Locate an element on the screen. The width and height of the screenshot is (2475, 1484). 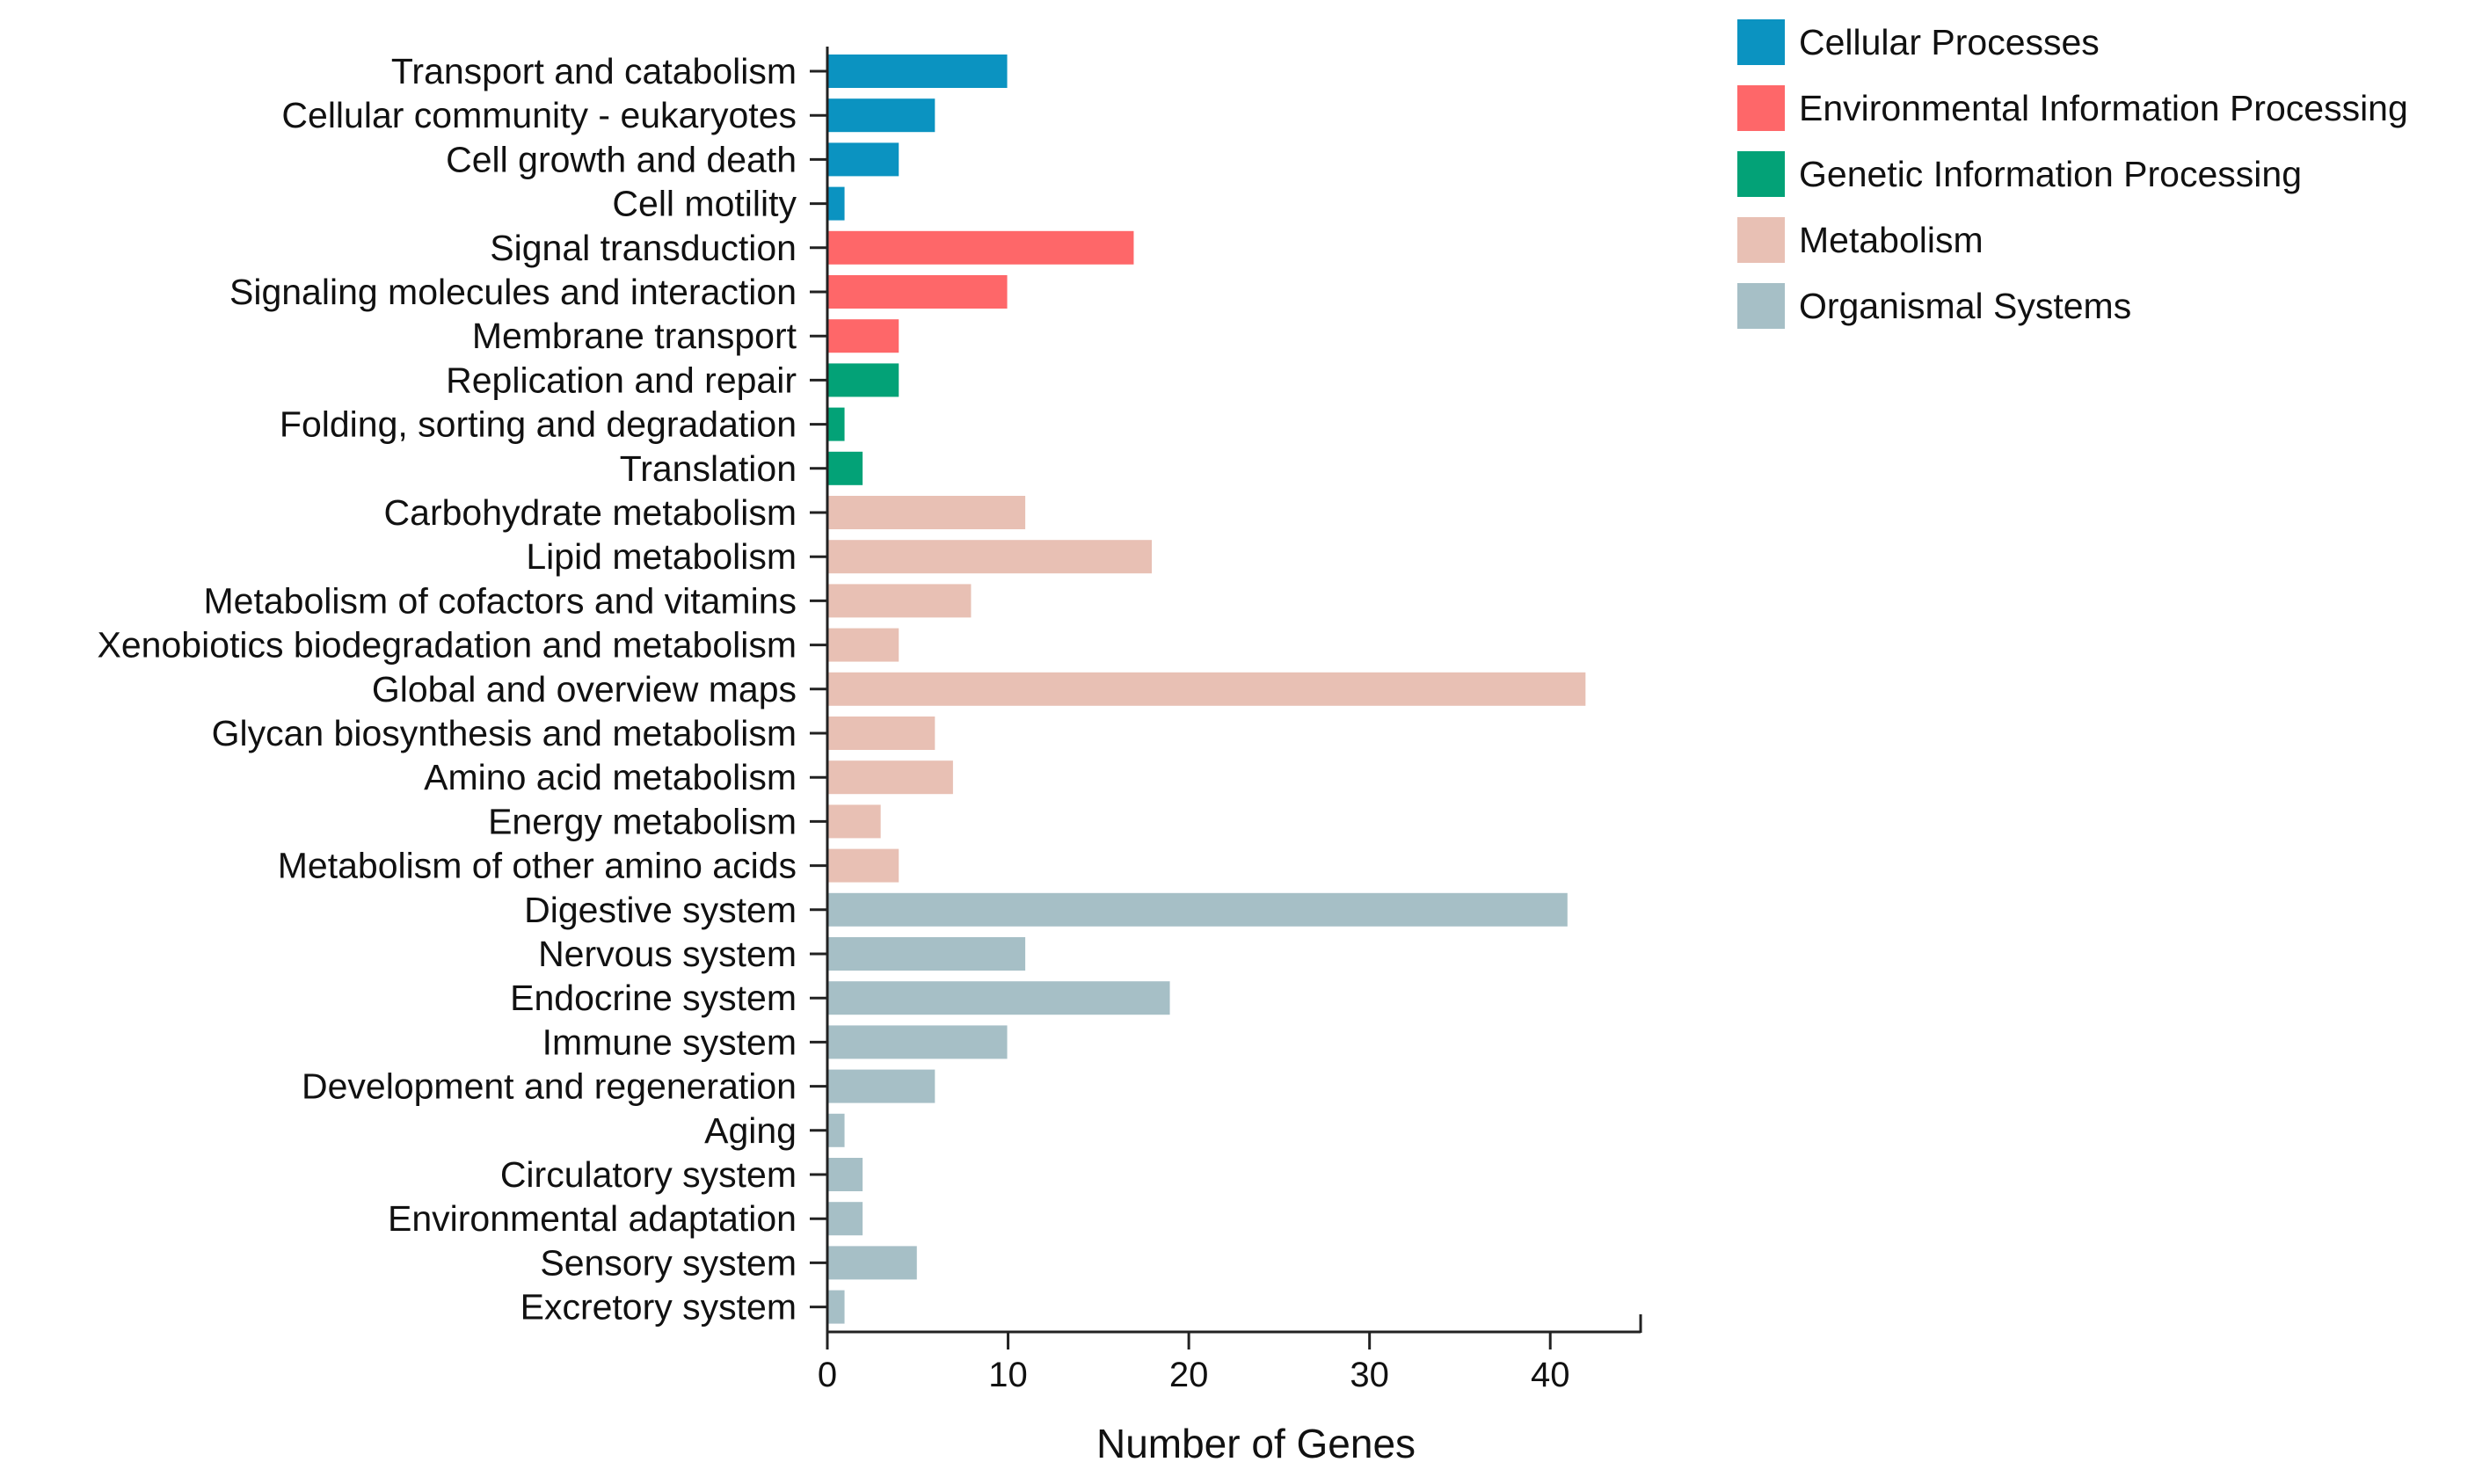
x-tick-label: 40 is located at coordinates (1550, 1375).